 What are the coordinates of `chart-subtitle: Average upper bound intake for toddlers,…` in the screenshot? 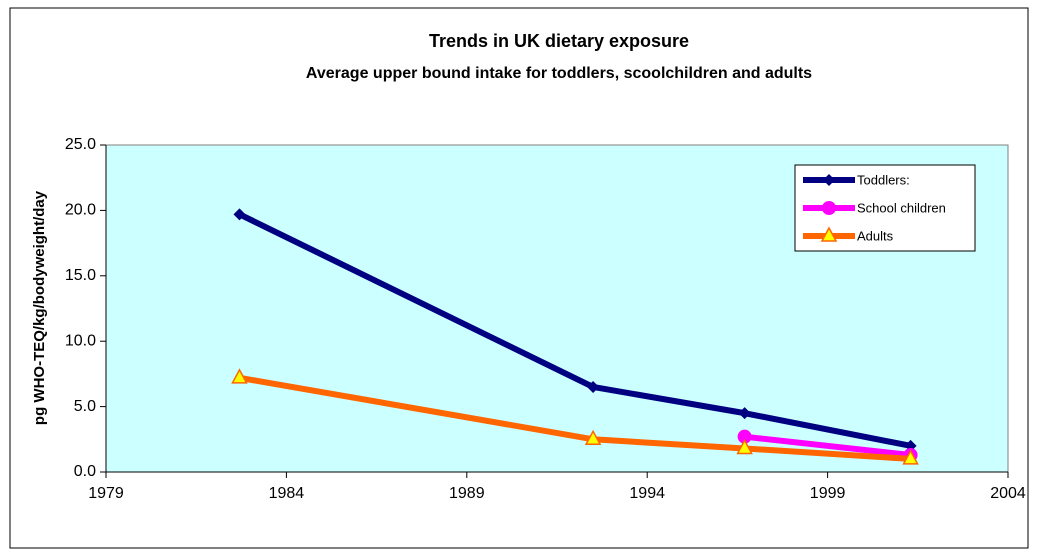 It's located at (559, 73).